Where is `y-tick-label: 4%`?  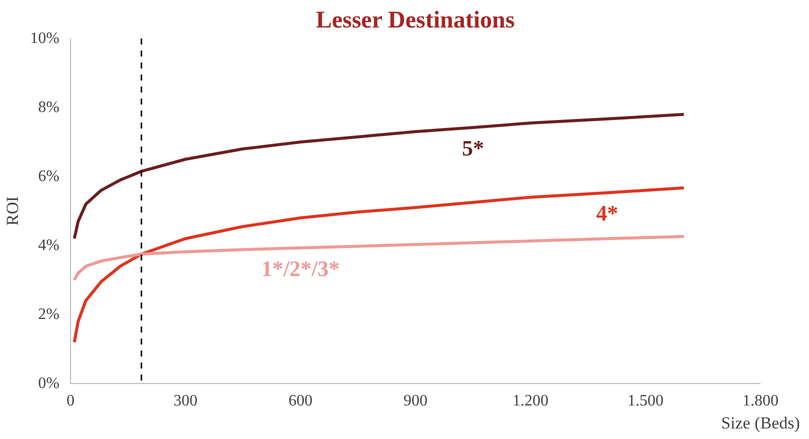 y-tick-label: 4% is located at coordinates (49, 245).